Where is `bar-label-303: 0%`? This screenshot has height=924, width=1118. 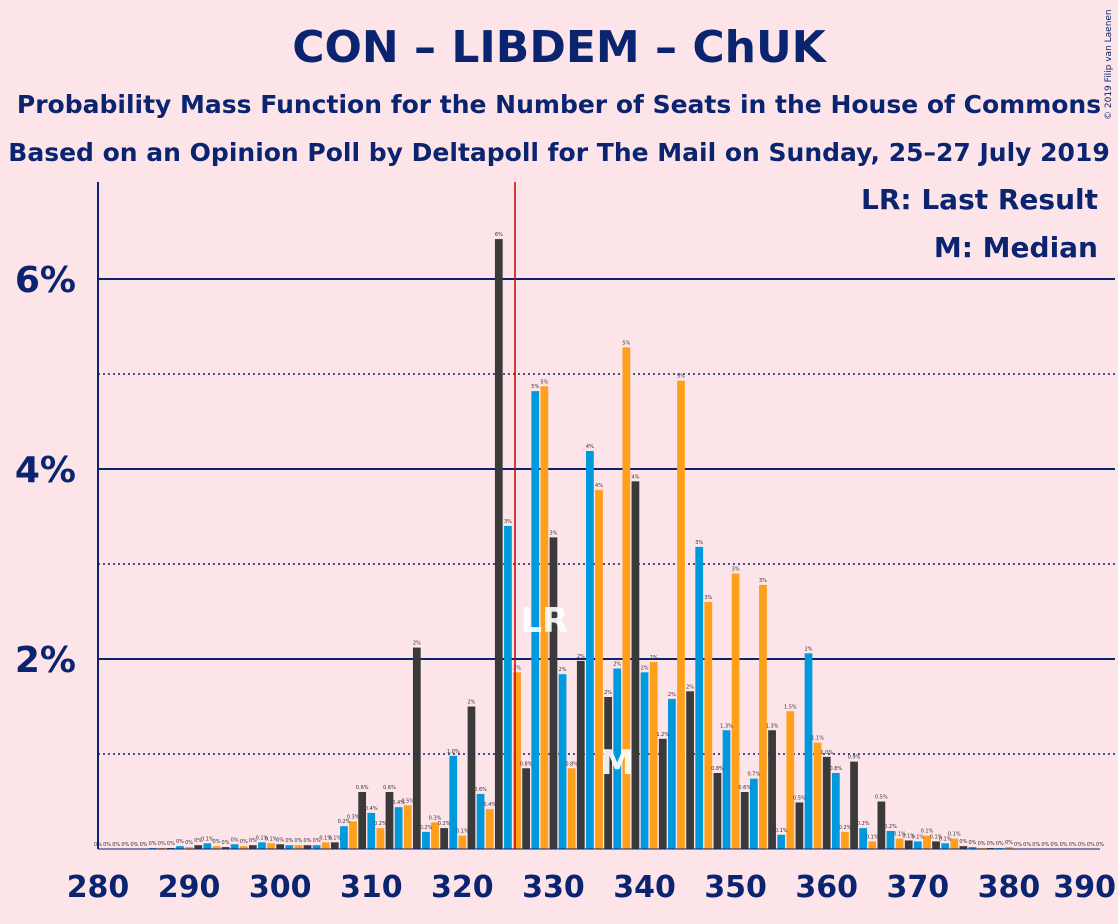 bar-label-303: 0% is located at coordinates (308, 841).